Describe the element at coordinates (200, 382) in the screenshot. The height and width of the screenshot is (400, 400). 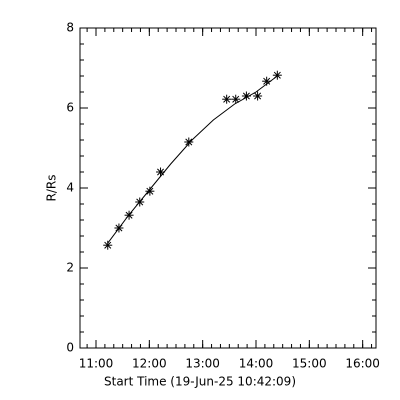
I see `x-axis-label: Start Time (19-Jun-25 10:42:09)` at that location.